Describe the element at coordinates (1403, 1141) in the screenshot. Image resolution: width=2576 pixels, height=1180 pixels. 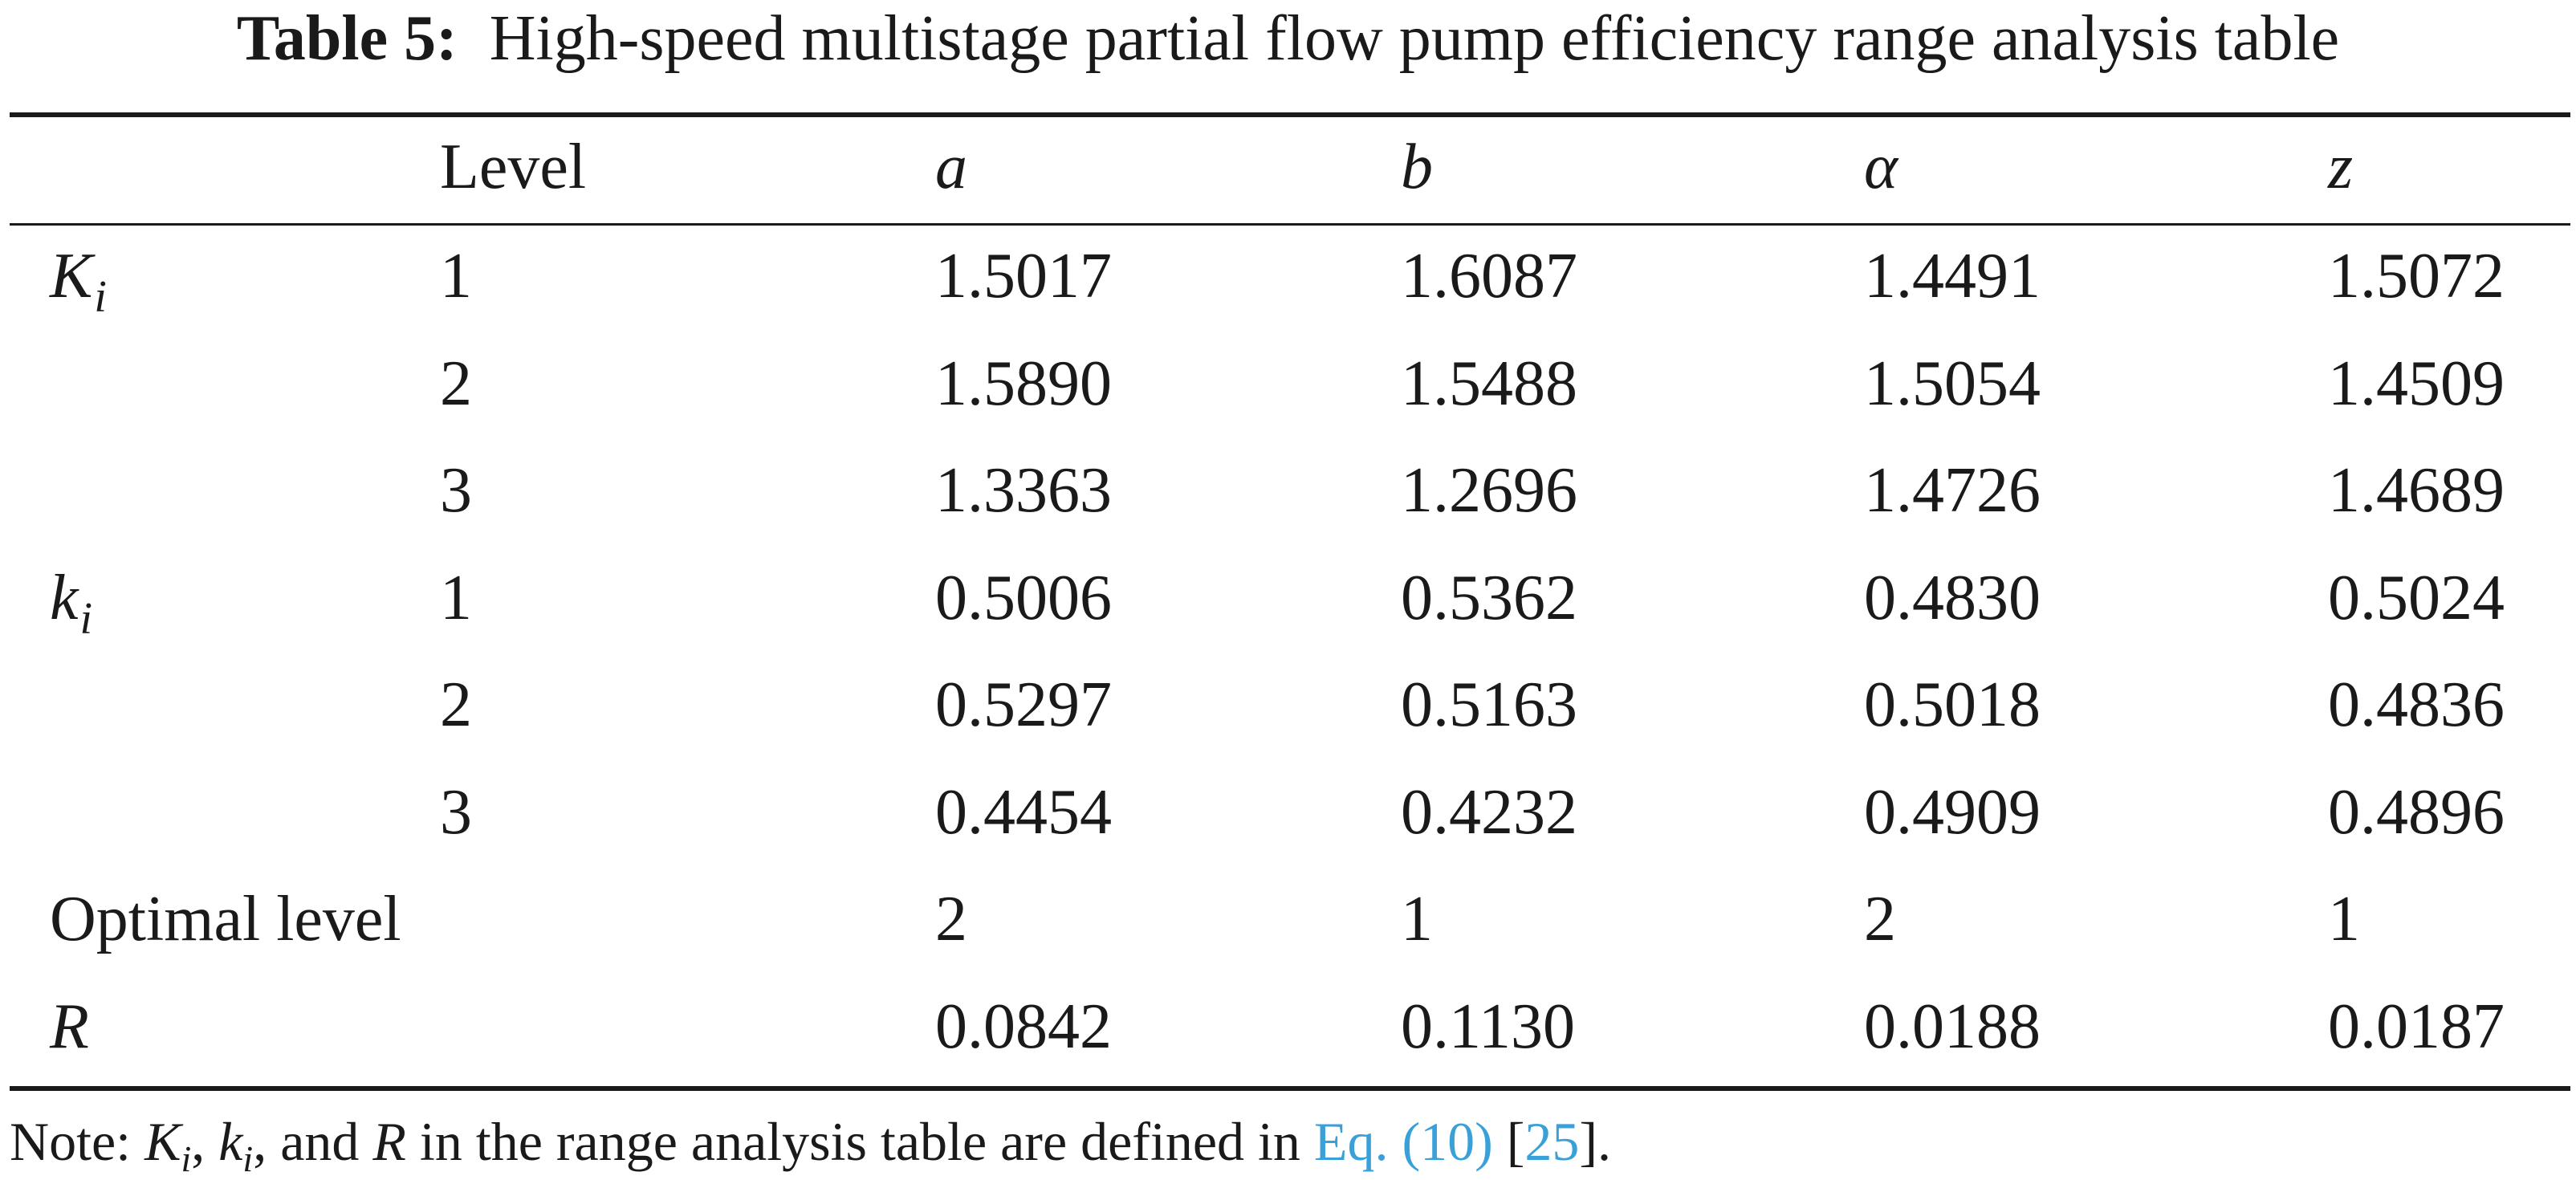
I see `equation-link: Eq. (10)` at that location.